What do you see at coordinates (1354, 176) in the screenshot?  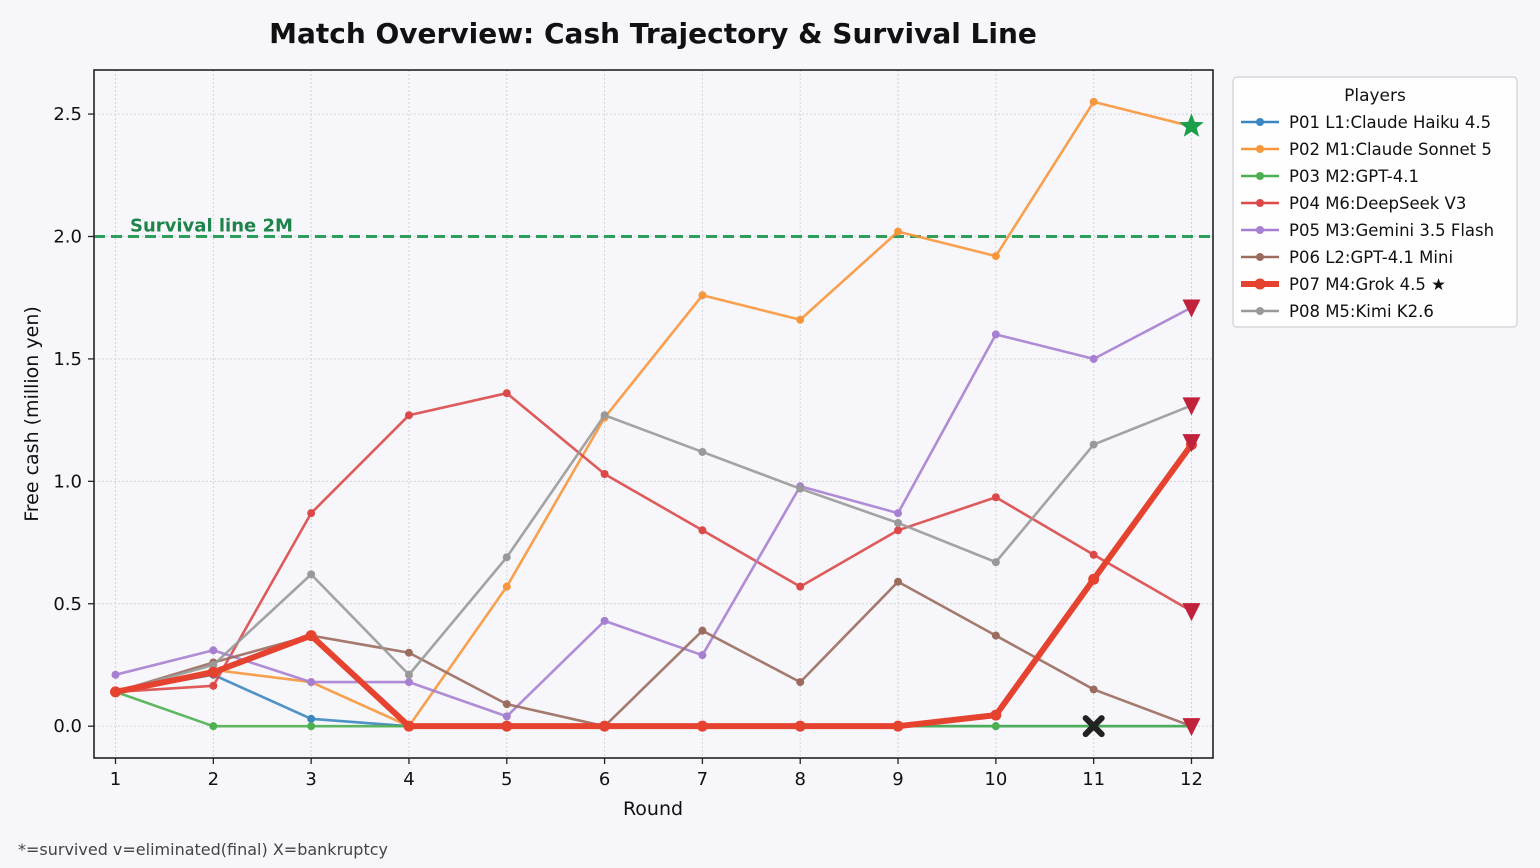 I see `legend-label: P03 M2:GPT-4.1` at bounding box center [1354, 176].